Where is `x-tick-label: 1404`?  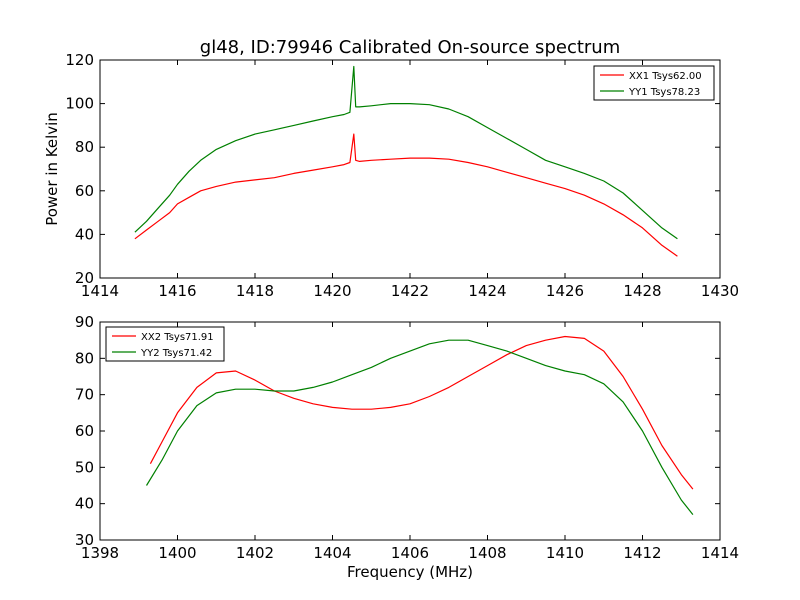 x-tick-label: 1404 is located at coordinates (332, 553).